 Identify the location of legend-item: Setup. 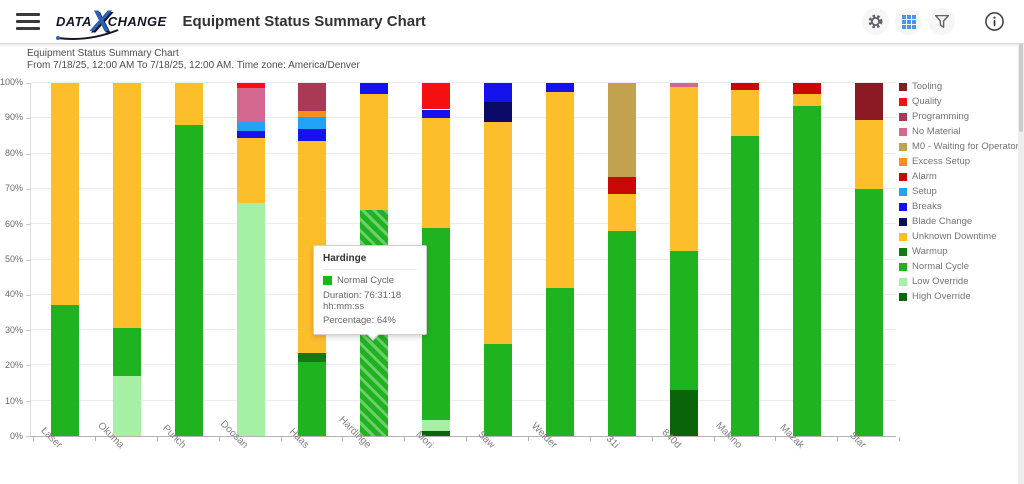
(959, 191).